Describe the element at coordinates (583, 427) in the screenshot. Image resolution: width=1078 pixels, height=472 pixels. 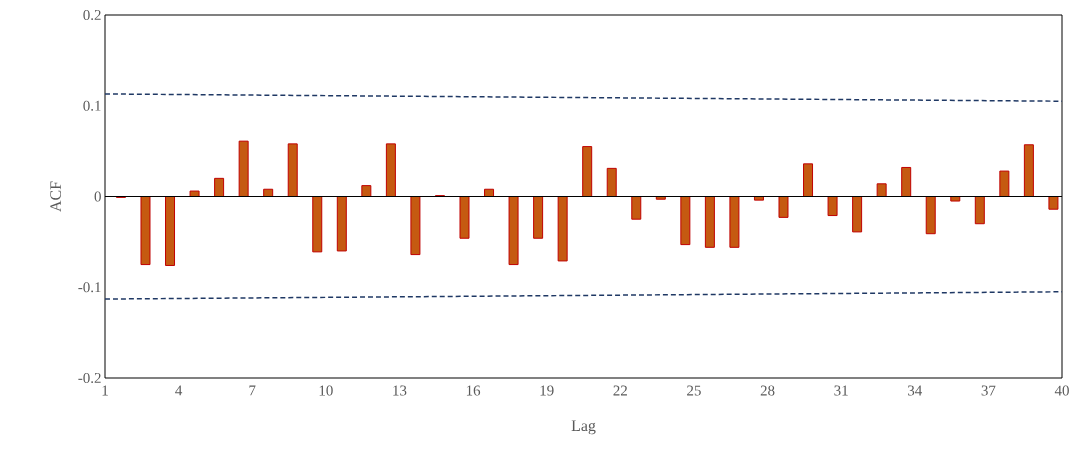
I see `x-axis-title: Lag` at that location.